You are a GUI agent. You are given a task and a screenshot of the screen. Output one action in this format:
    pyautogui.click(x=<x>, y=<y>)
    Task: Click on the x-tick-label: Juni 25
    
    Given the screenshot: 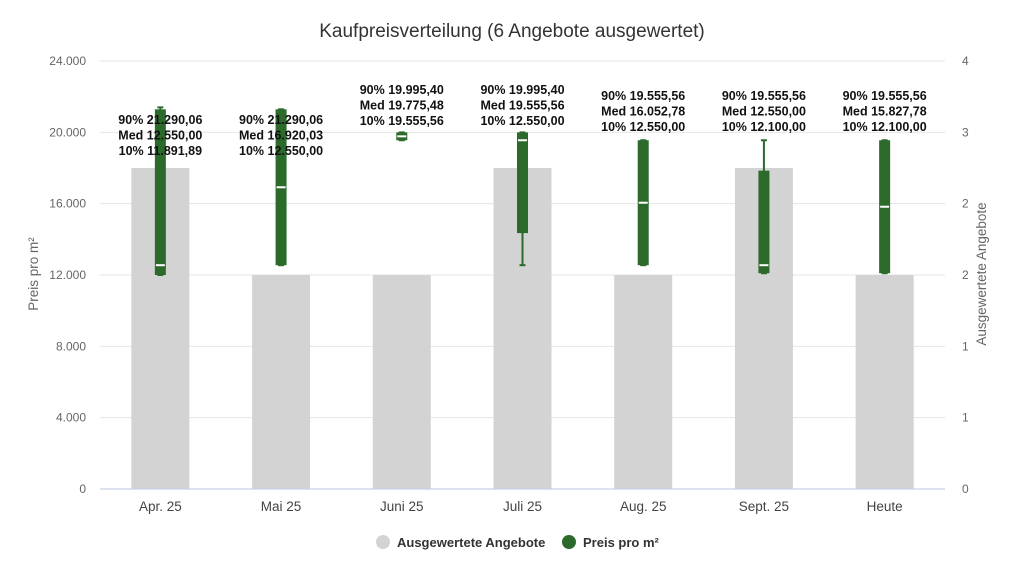 What is the action you would take?
    pyautogui.click(x=402, y=506)
    